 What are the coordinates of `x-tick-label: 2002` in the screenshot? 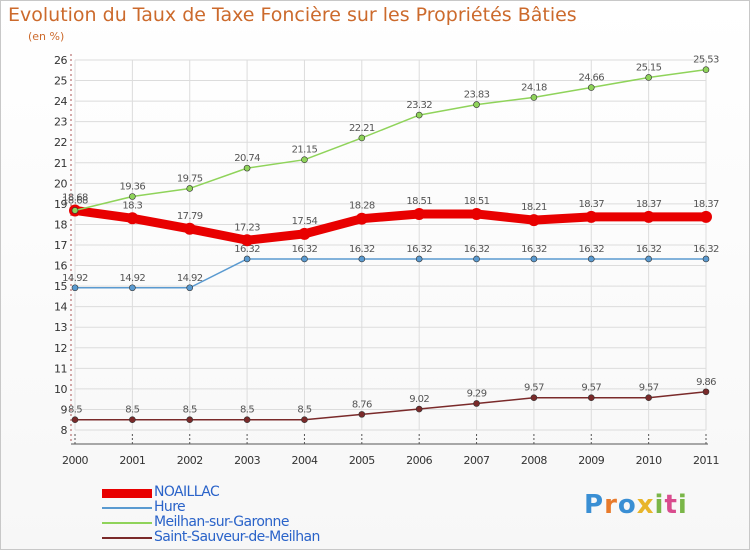 It's located at (190, 460).